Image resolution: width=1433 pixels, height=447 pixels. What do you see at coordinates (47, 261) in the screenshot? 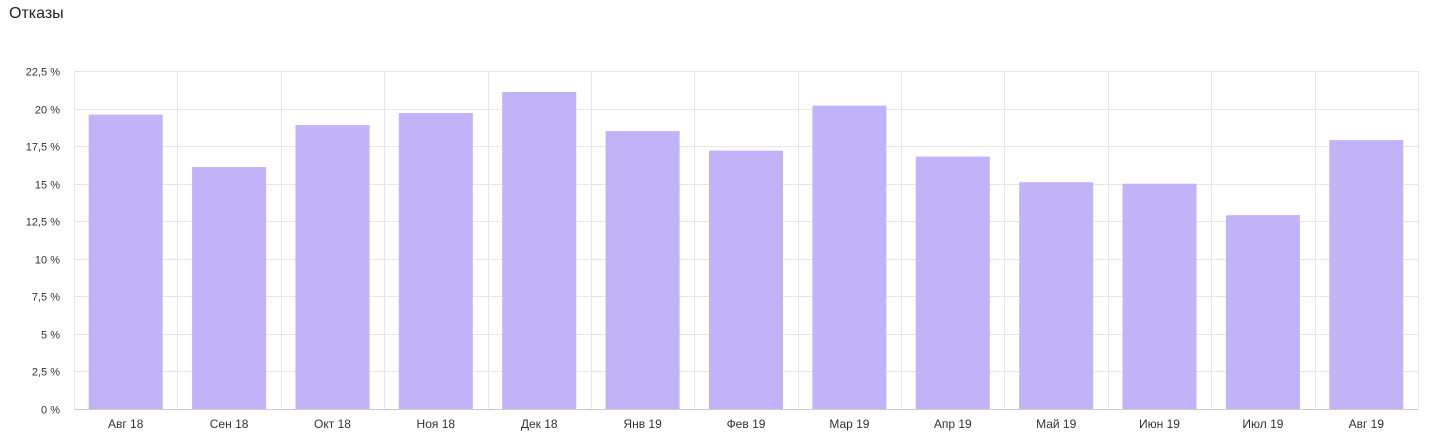
I see `y-tick-label: 10 %` at bounding box center [47, 261].